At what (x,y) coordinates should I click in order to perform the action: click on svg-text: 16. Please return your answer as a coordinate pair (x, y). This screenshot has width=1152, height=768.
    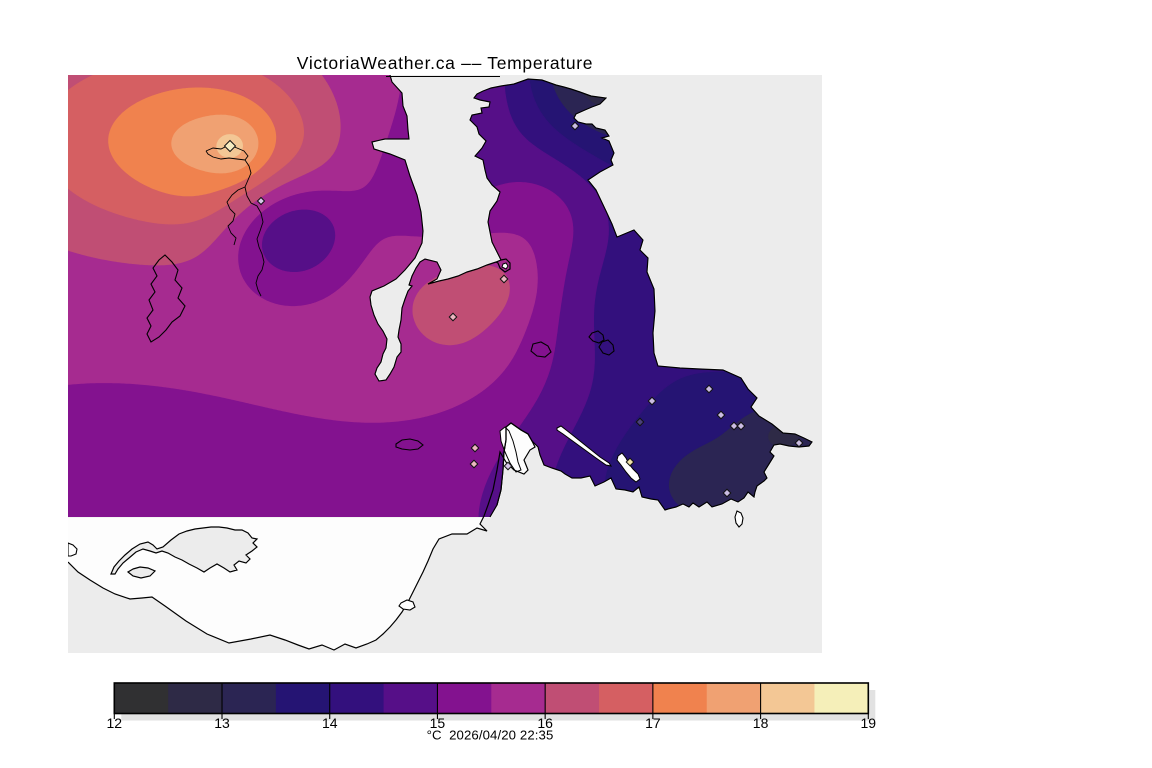
    Looking at the image, I should click on (545, 723).